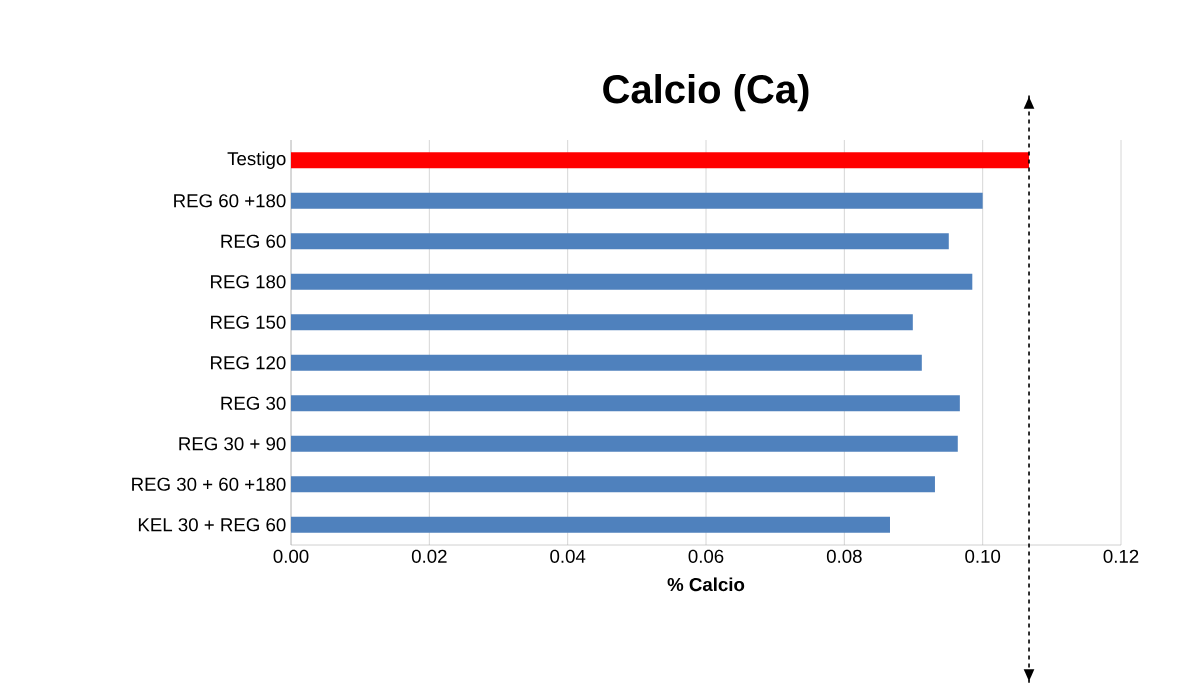 The width and height of the screenshot is (1180, 685). Describe the element at coordinates (212, 525) in the screenshot. I see `y-tick-label: KEL 30 + REG 60` at that location.